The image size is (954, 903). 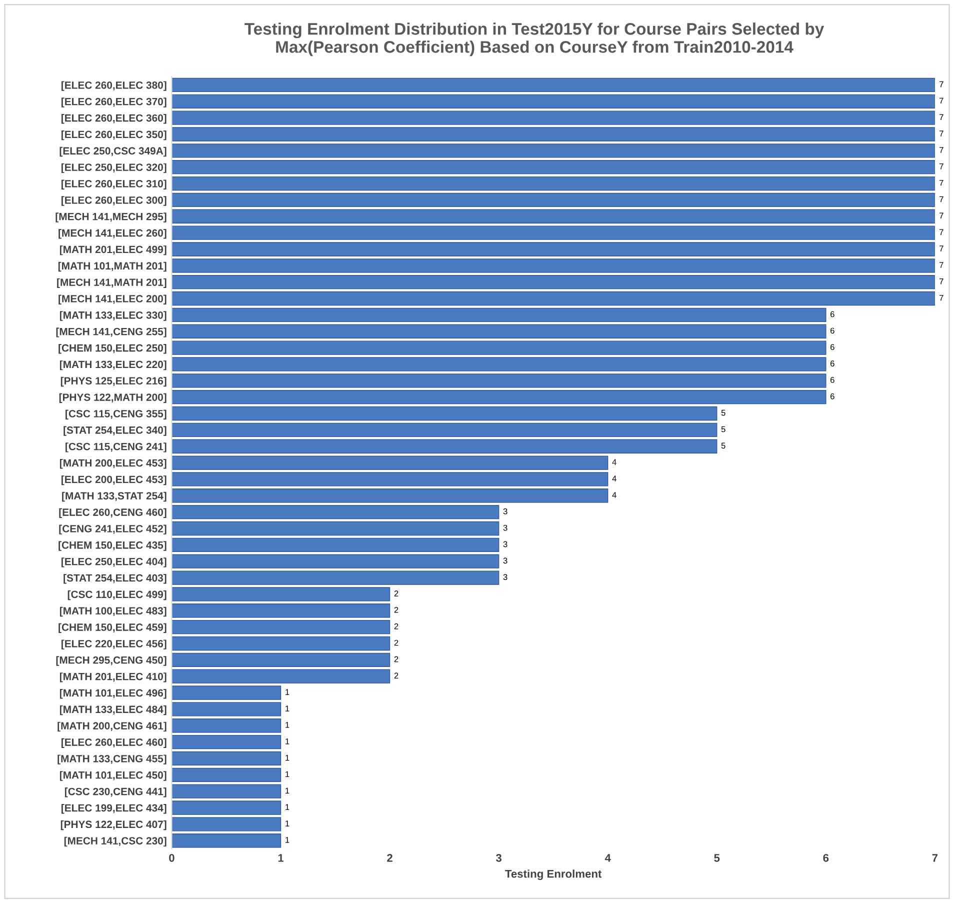 What do you see at coordinates (113, 381) in the screenshot?
I see `y-tick-label: [PHYS 125,ELEC 216]` at bounding box center [113, 381].